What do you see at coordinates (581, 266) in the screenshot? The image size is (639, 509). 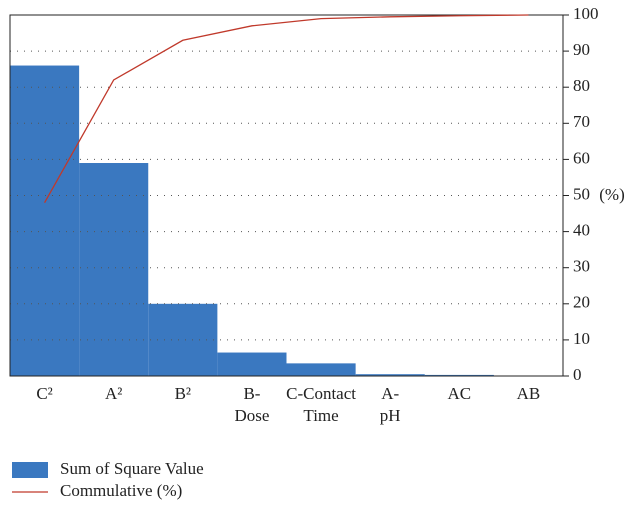 I see `y-tick-label: 30` at bounding box center [581, 266].